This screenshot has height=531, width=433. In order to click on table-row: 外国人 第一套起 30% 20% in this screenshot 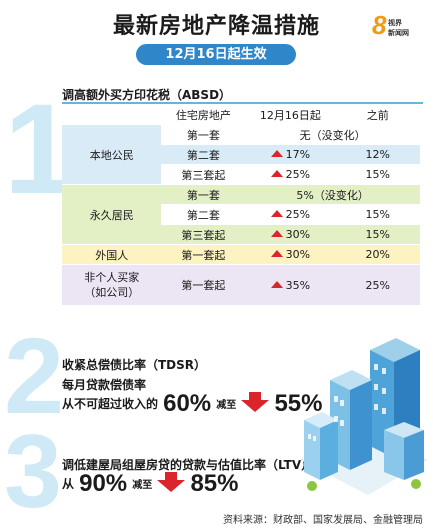, I will do `click(241, 254)`.